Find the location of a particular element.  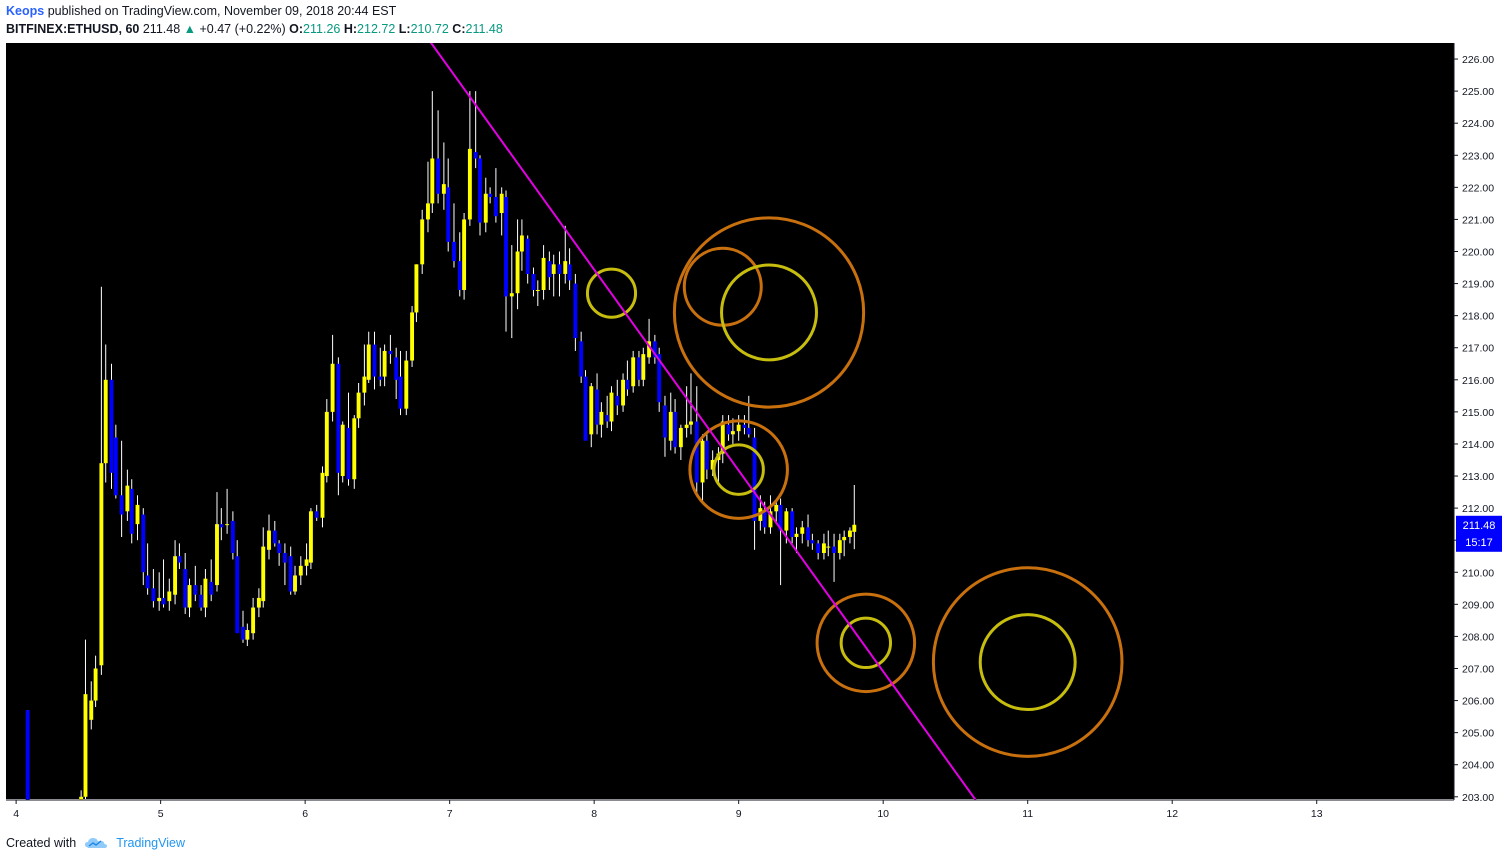

y-tick-label: 222.00 is located at coordinates (1478, 188).